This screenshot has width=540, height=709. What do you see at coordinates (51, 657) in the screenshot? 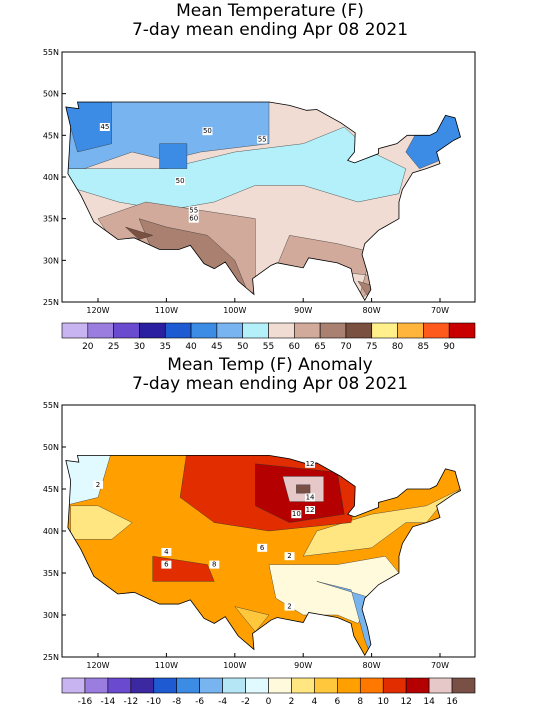
I see `lat-label: 25N` at bounding box center [51, 657].